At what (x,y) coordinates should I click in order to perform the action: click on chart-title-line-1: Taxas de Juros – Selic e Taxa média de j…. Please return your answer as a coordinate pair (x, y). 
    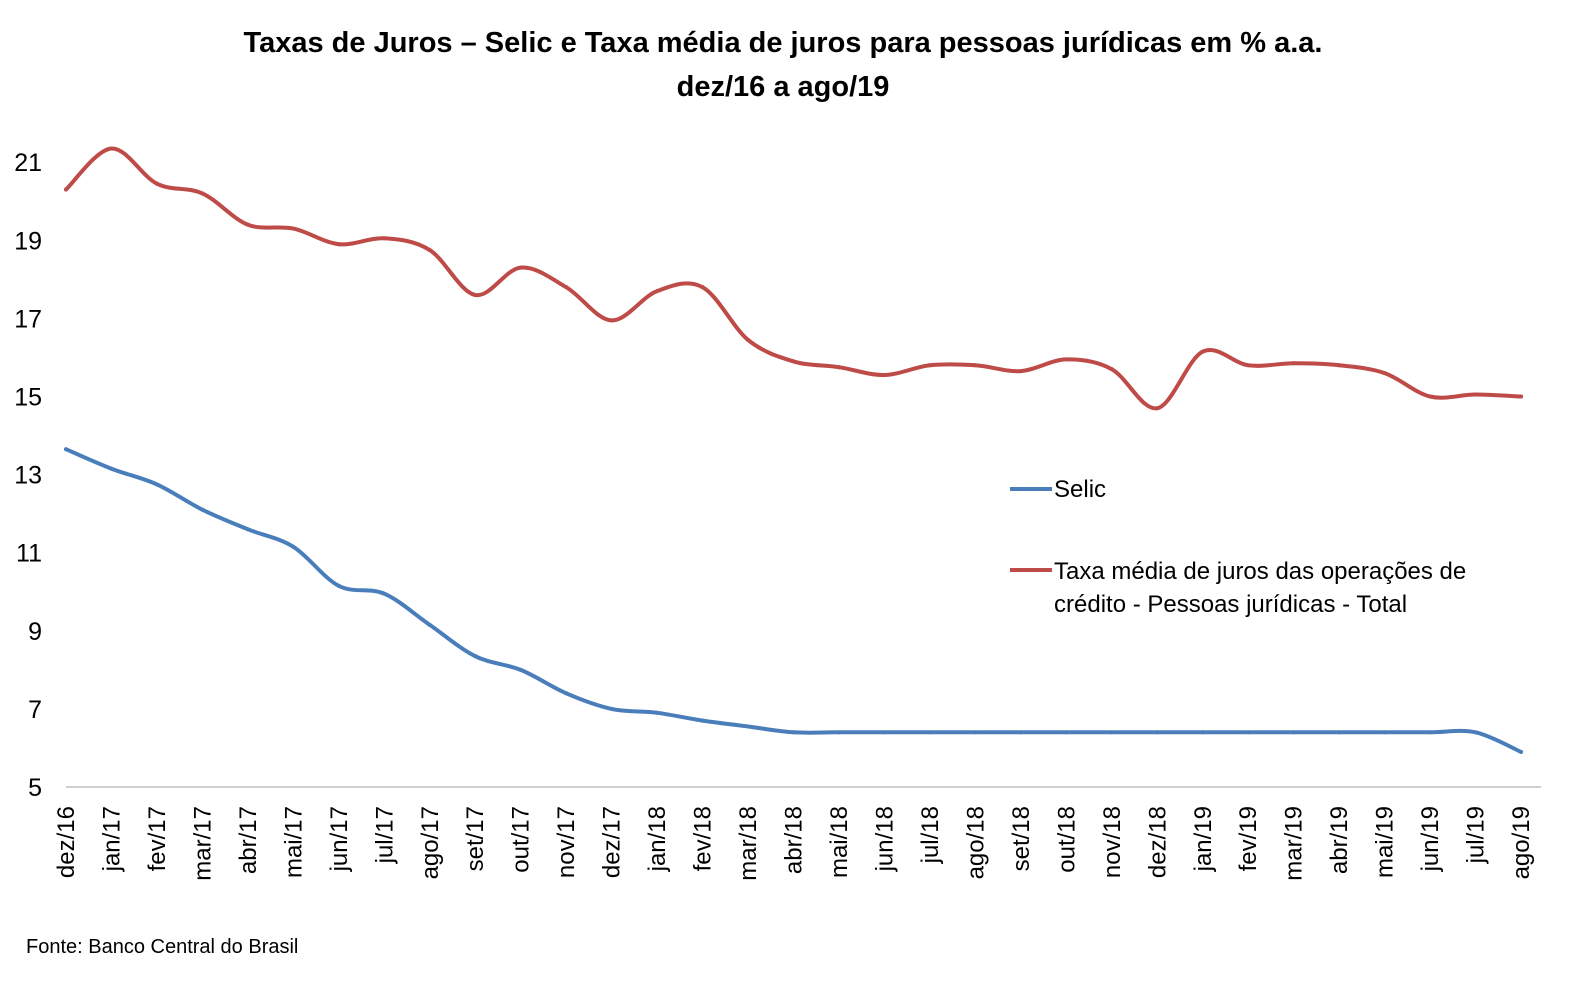
    Looking at the image, I should click on (783, 43).